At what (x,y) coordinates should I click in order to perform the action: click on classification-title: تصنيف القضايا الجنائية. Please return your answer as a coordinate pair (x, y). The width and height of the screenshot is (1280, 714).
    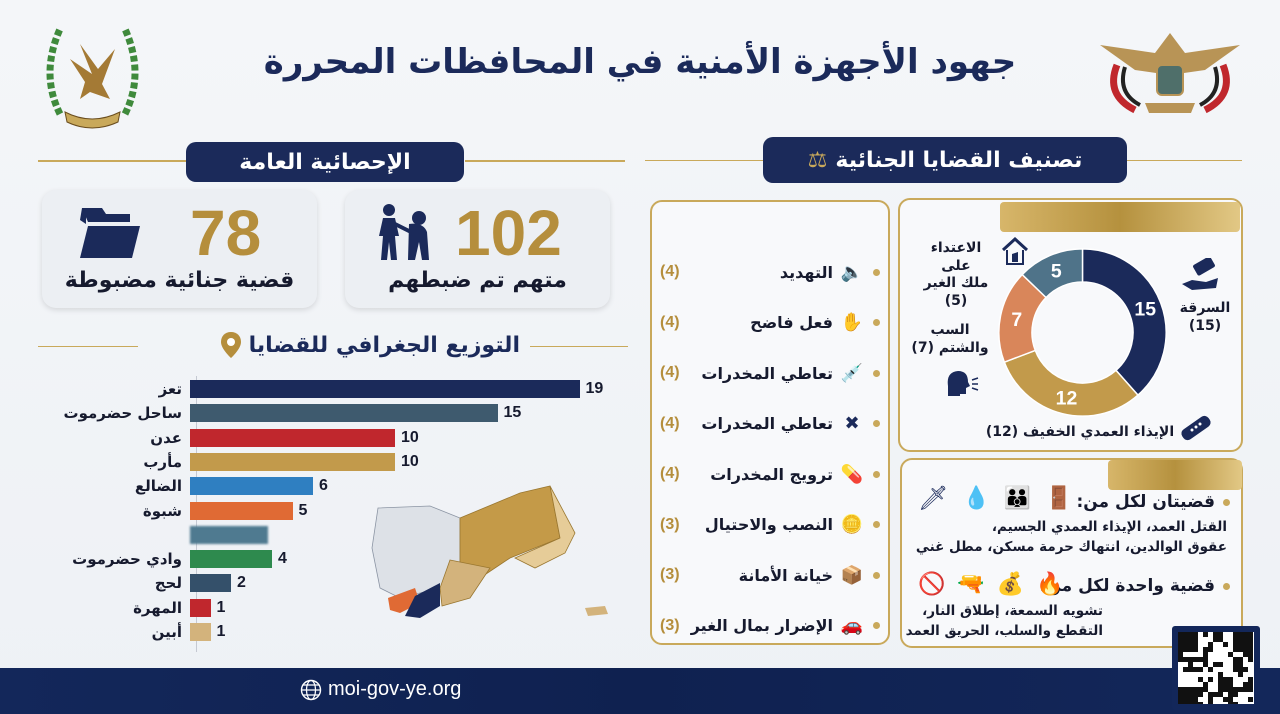
    Looking at the image, I should click on (959, 160).